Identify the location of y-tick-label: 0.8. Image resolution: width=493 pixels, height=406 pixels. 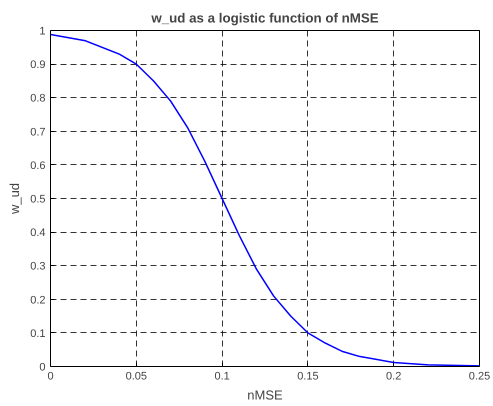
(38, 98).